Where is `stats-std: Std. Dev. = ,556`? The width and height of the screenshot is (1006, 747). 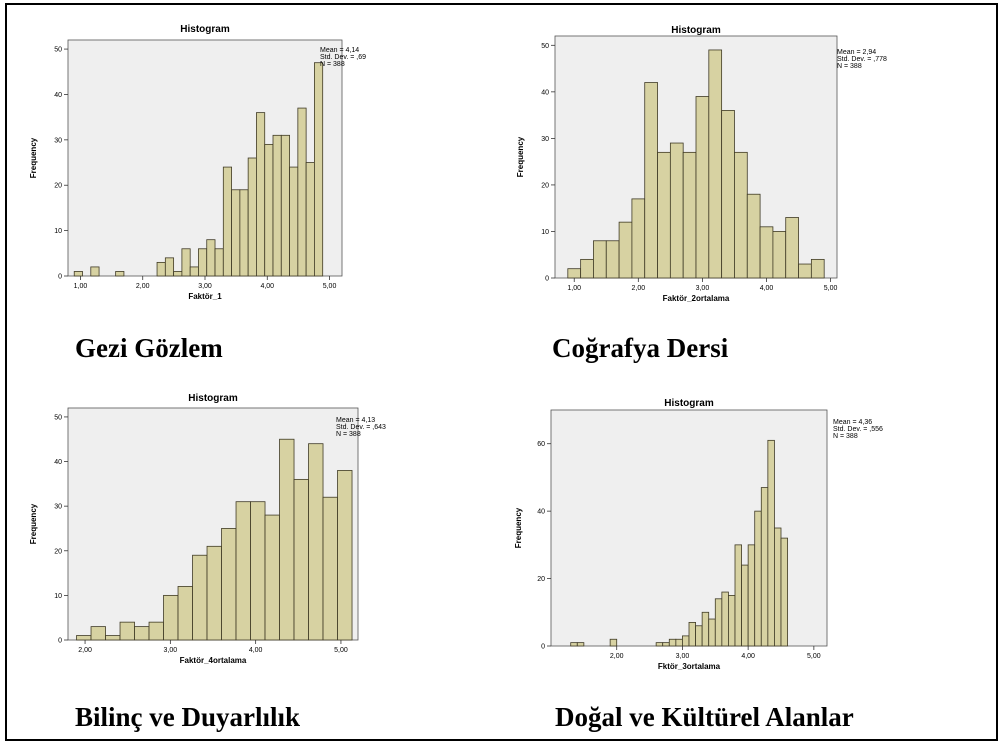
stats-std: Std. Dev. = ,556 is located at coordinates (858, 429).